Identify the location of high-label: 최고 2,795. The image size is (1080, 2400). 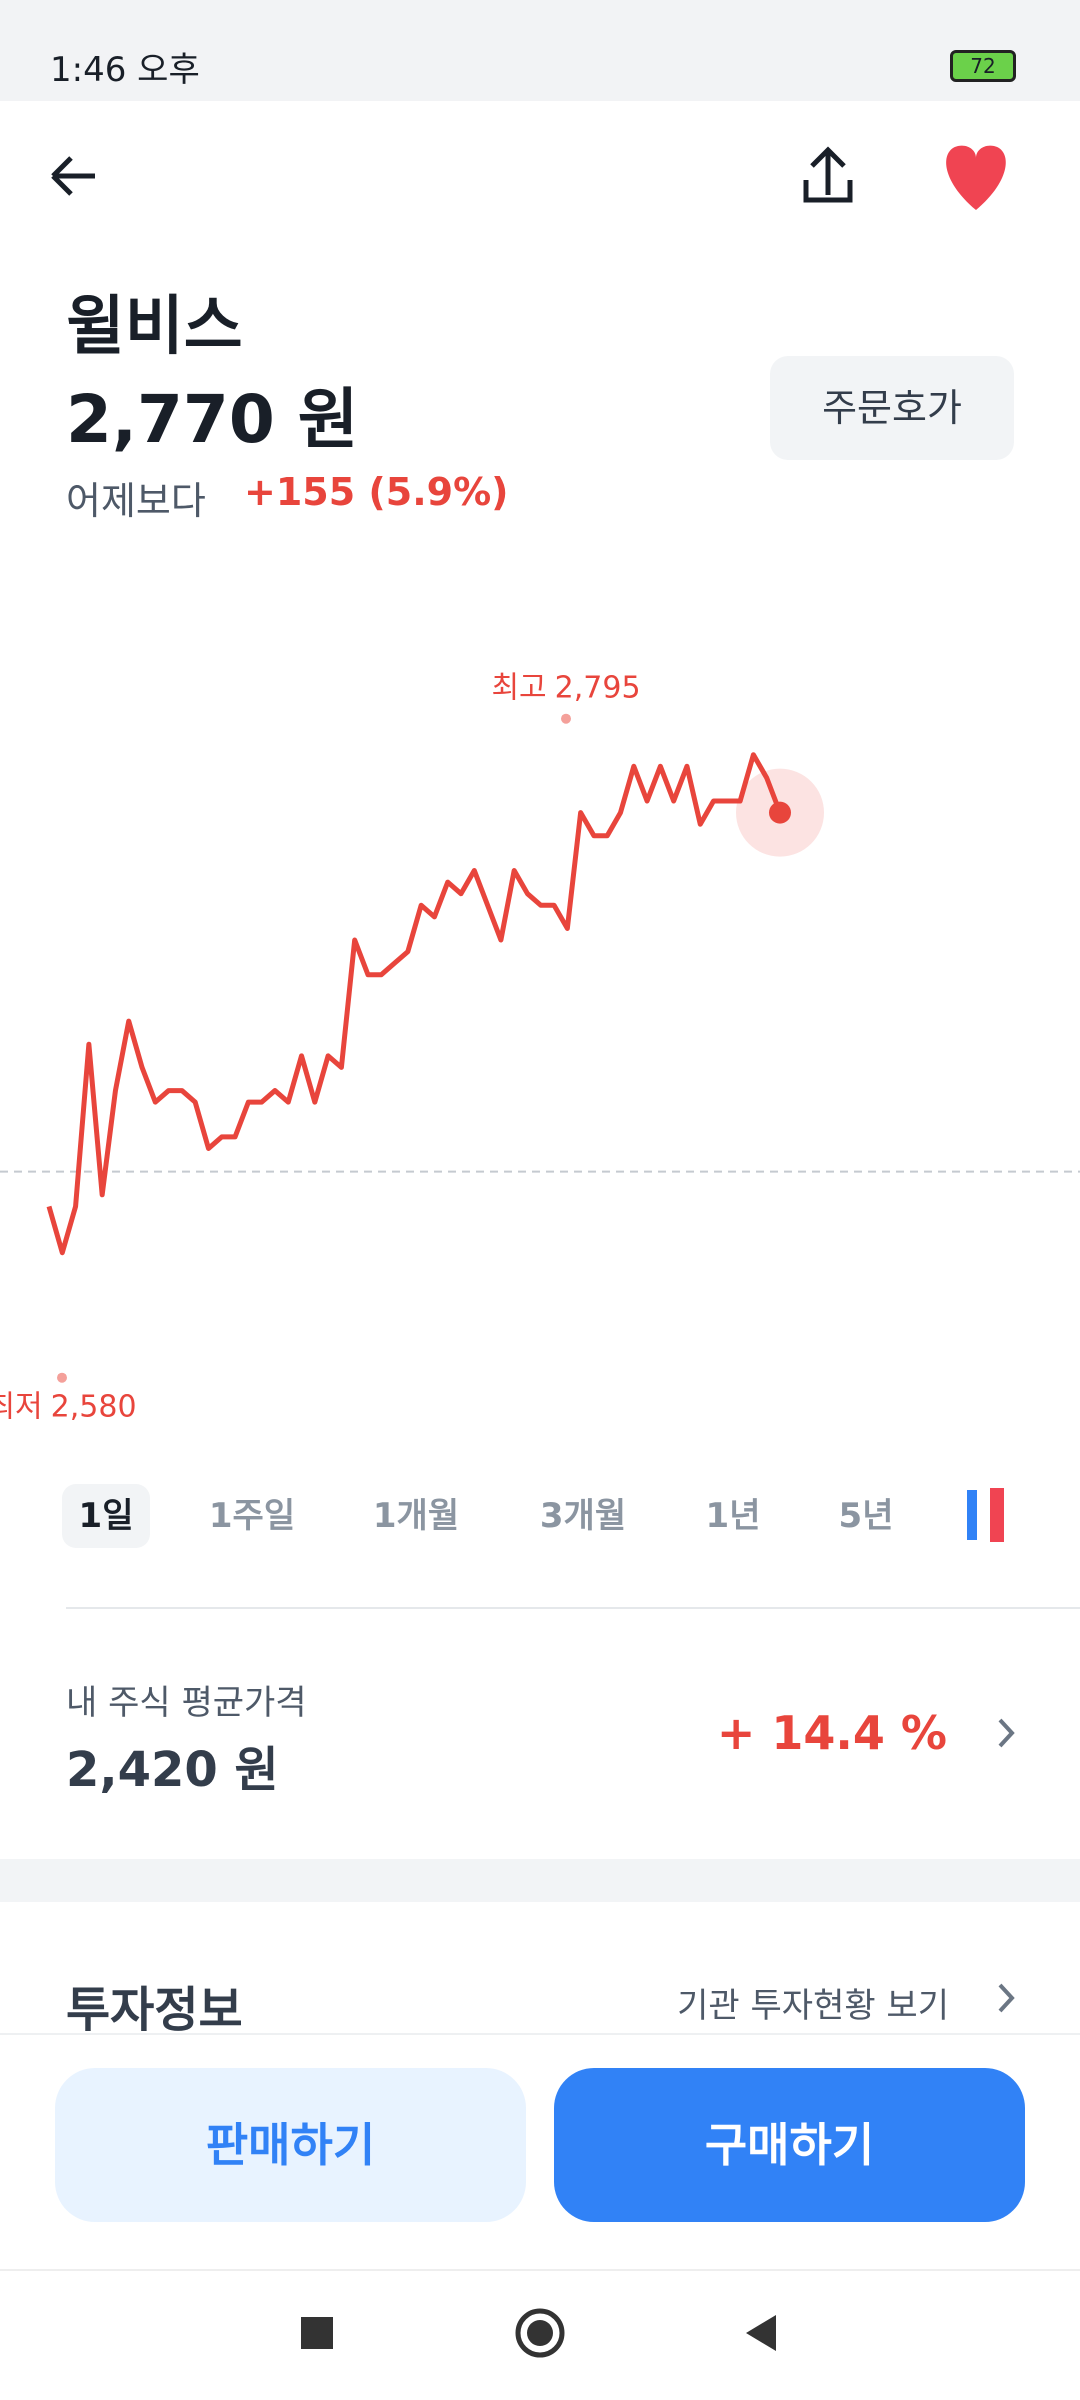
(565, 687).